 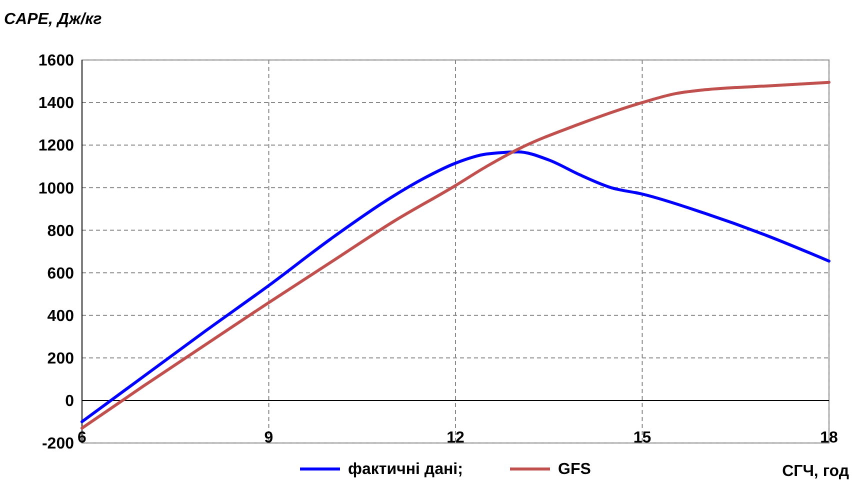 I want to click on y-tick-label: 1400, so click(x=56, y=103).